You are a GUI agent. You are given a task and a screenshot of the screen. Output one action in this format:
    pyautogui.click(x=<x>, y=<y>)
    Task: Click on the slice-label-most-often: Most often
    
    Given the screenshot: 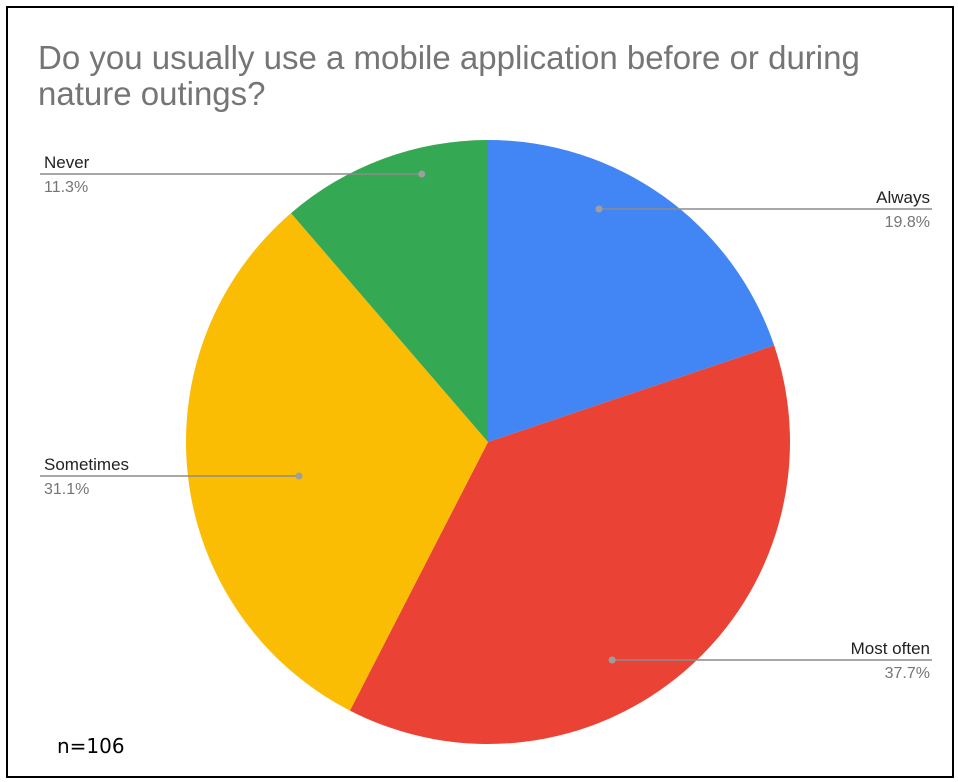 What is the action you would take?
    pyautogui.click(x=890, y=648)
    